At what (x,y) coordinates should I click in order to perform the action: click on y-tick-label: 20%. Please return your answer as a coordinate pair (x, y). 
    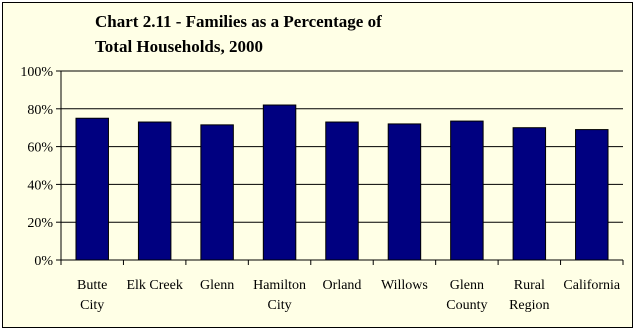
    Looking at the image, I should click on (40, 223).